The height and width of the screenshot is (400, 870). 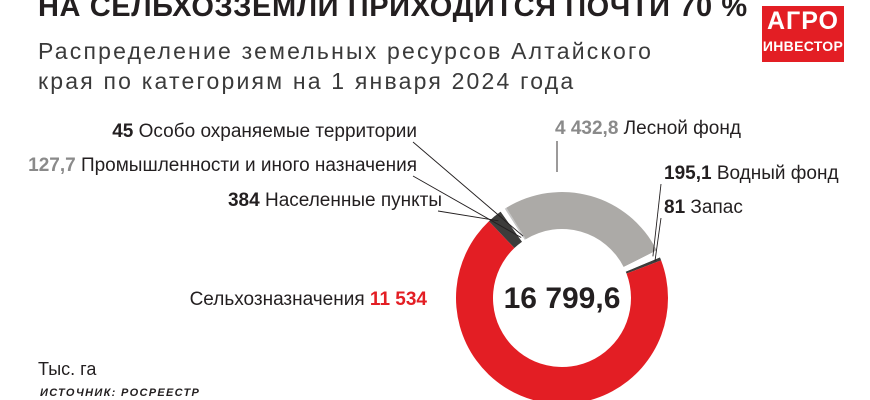 I want to click on slice-industry, so click(x=512, y=225).